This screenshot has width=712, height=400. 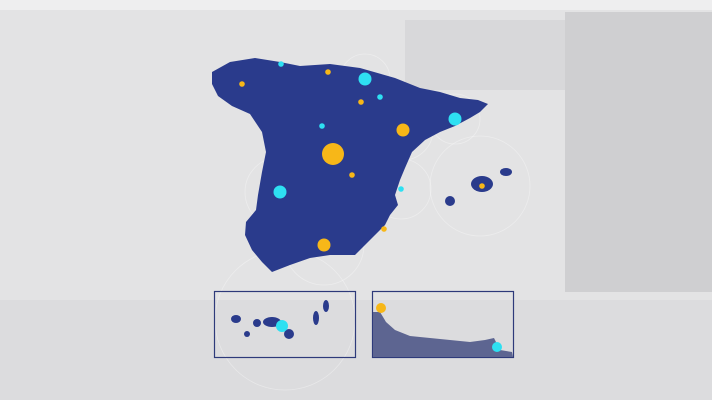 I want to click on balearic-islands, so click(x=478, y=187).